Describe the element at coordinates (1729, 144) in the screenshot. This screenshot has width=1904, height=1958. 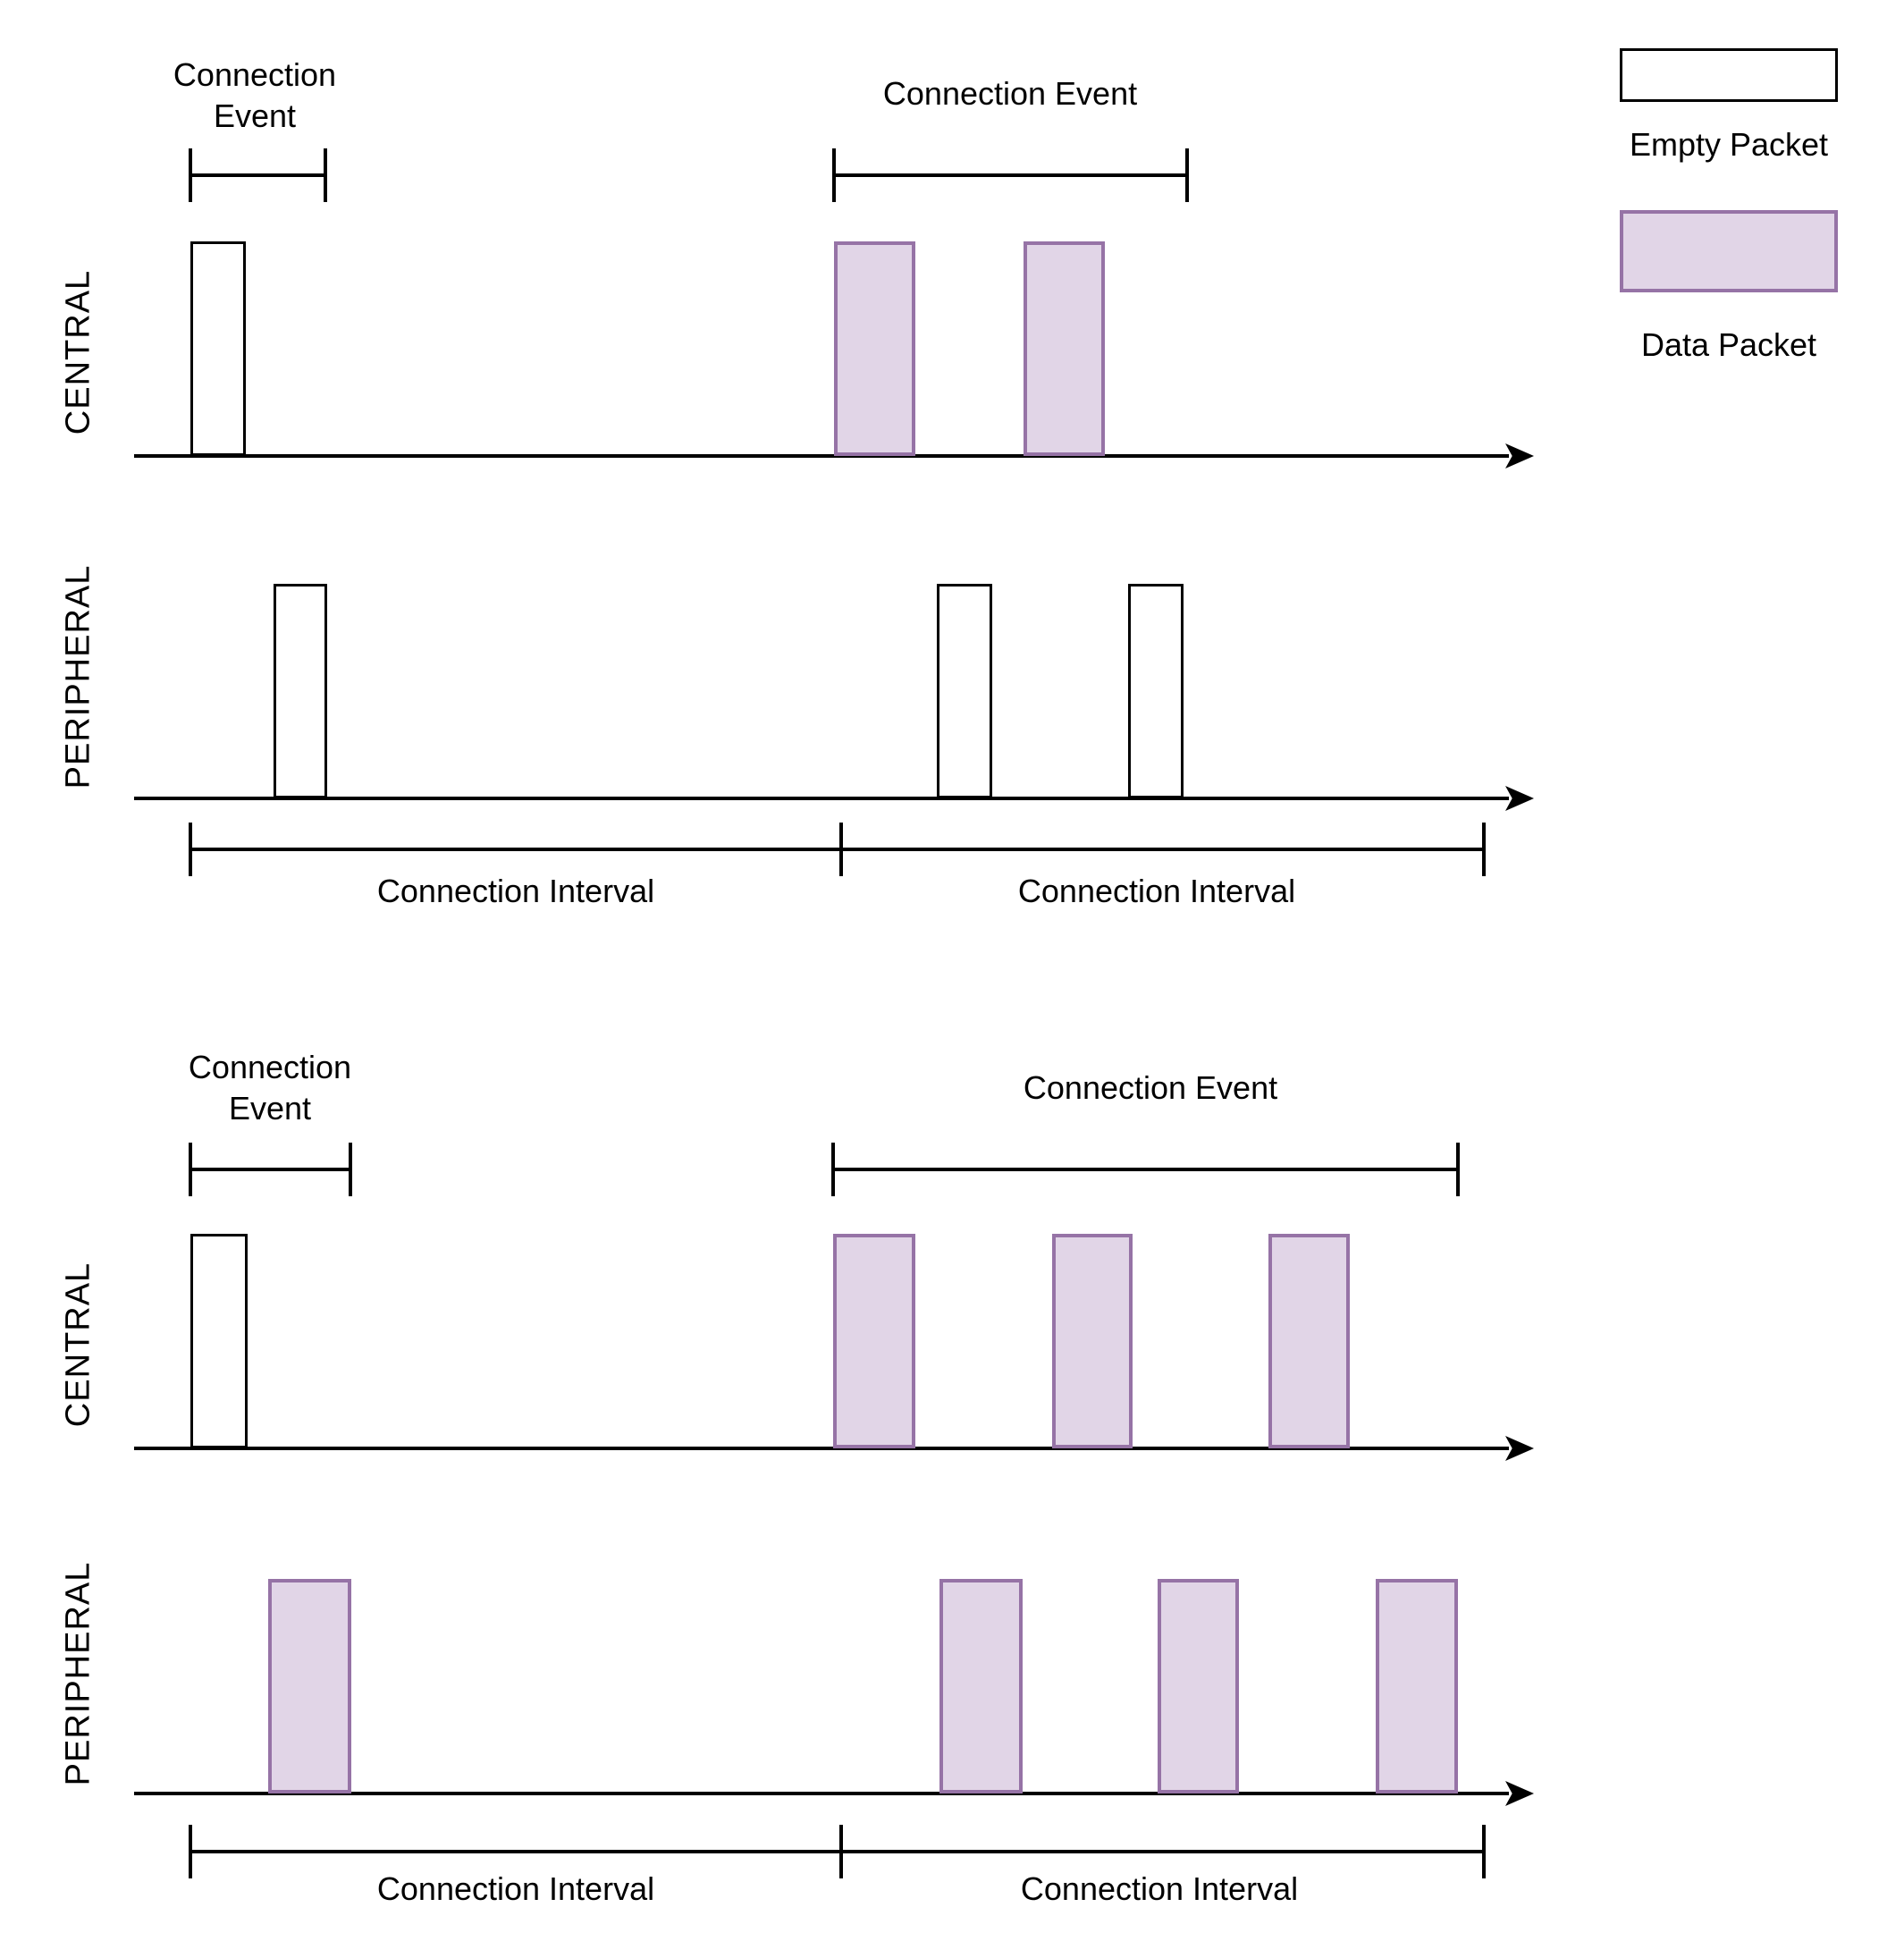
I see `legend-empty-packet-label: Empty Packet` at that location.